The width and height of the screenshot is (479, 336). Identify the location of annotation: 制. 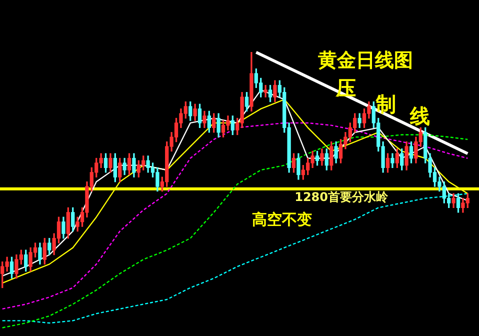
(385, 104).